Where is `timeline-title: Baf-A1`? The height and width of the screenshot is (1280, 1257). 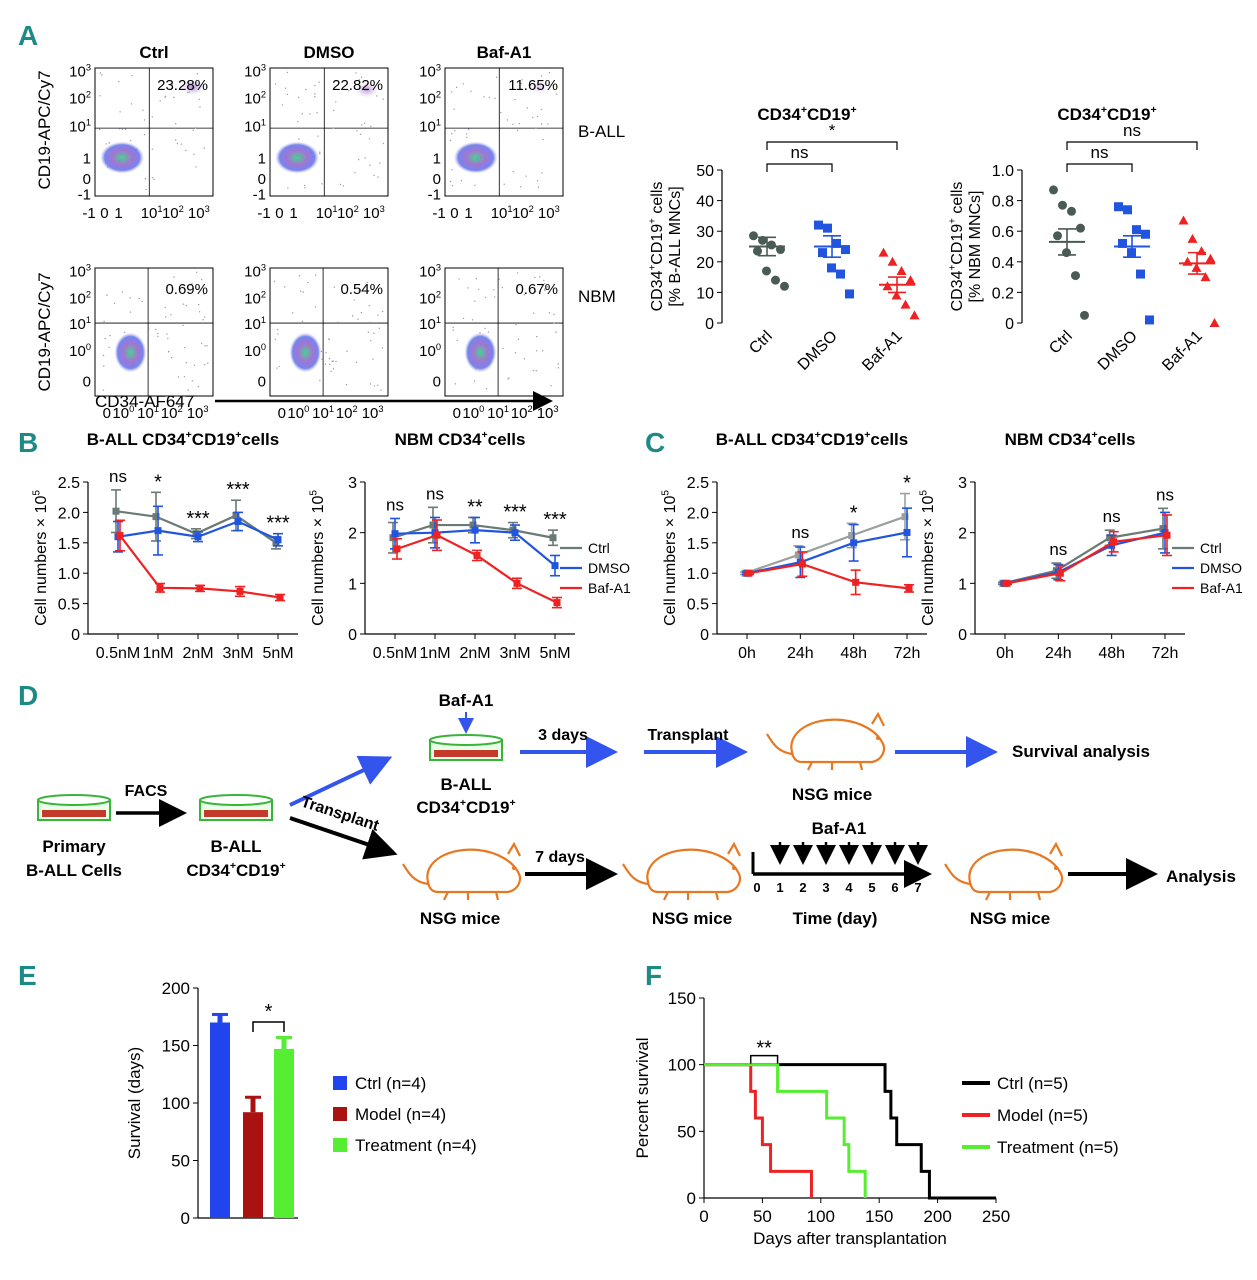 timeline-title: Baf-A1 is located at coordinates (839, 828).